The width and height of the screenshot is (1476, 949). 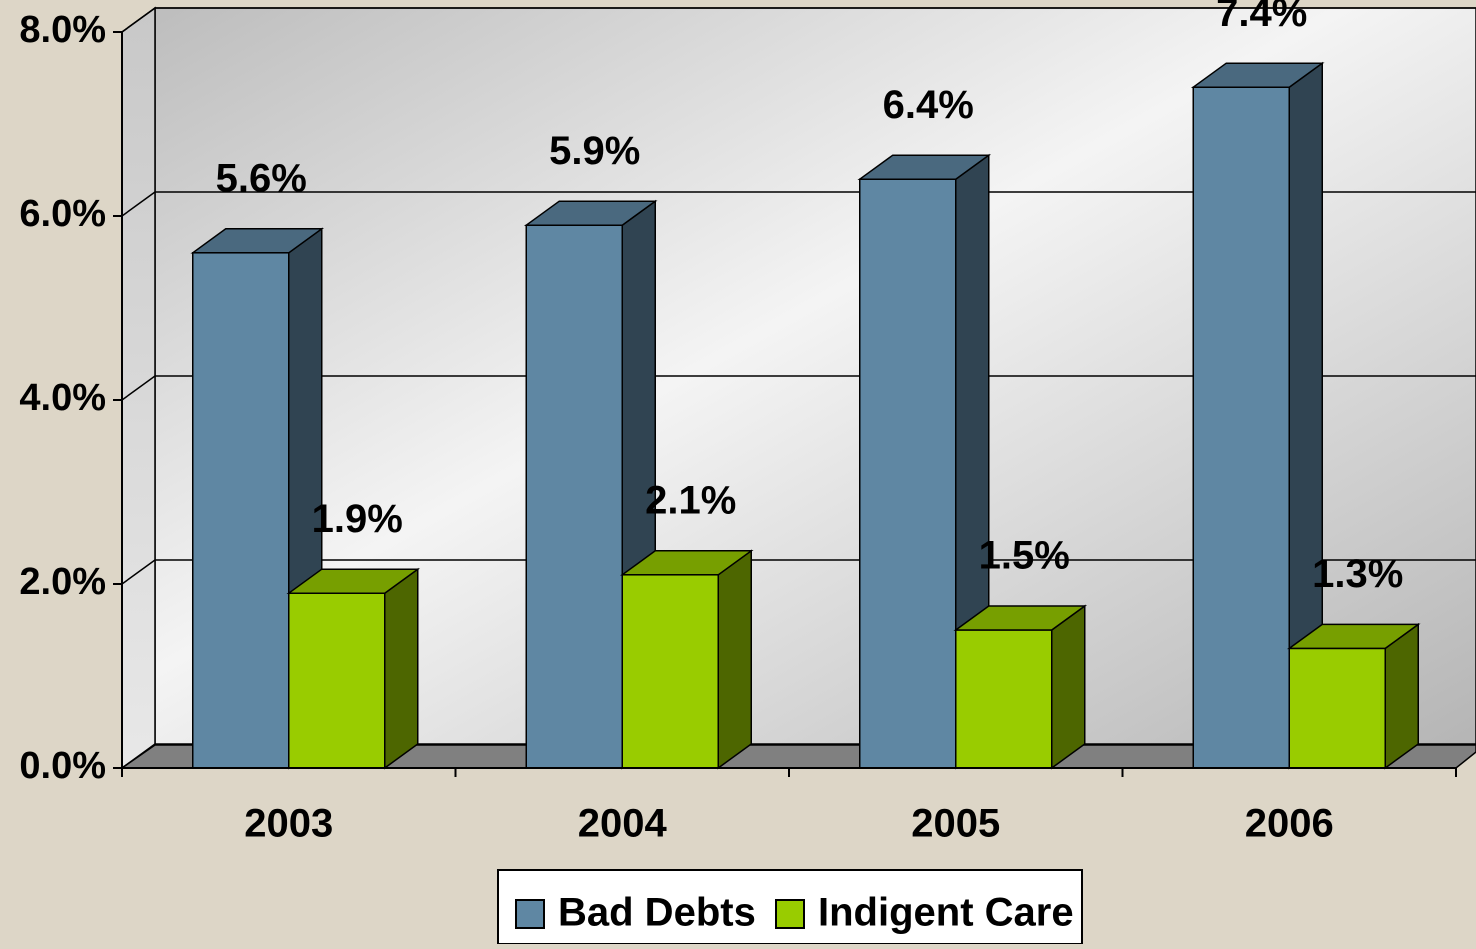 What do you see at coordinates (946, 913) in the screenshot?
I see `legend-label: Indigent Care` at bounding box center [946, 913].